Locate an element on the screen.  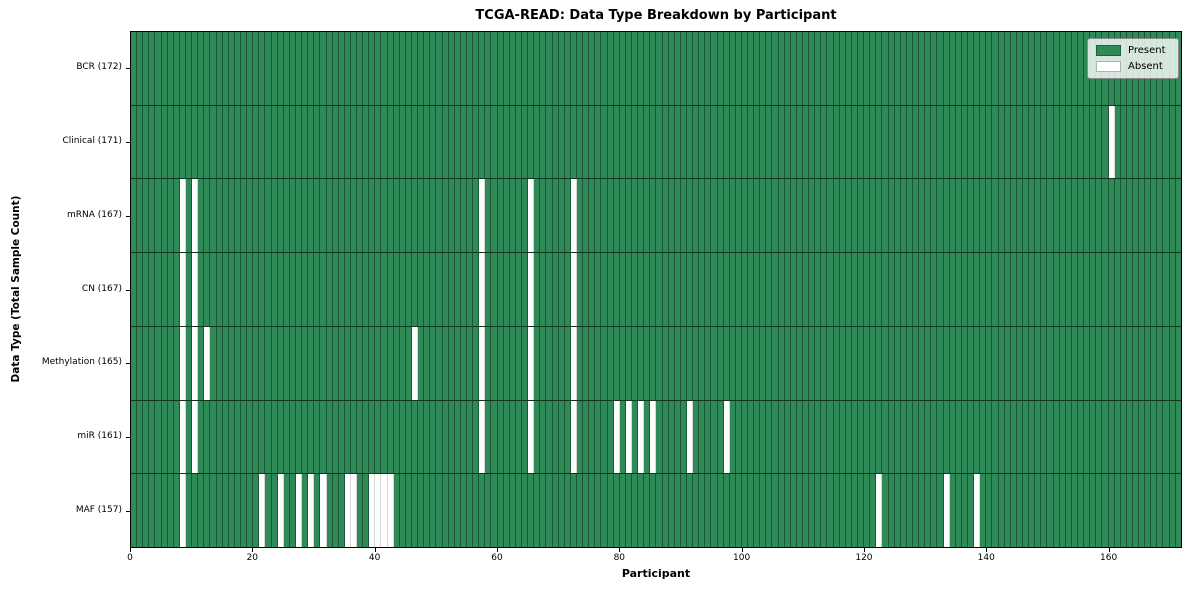
y-tick-mark is located at coordinates (128, 364).